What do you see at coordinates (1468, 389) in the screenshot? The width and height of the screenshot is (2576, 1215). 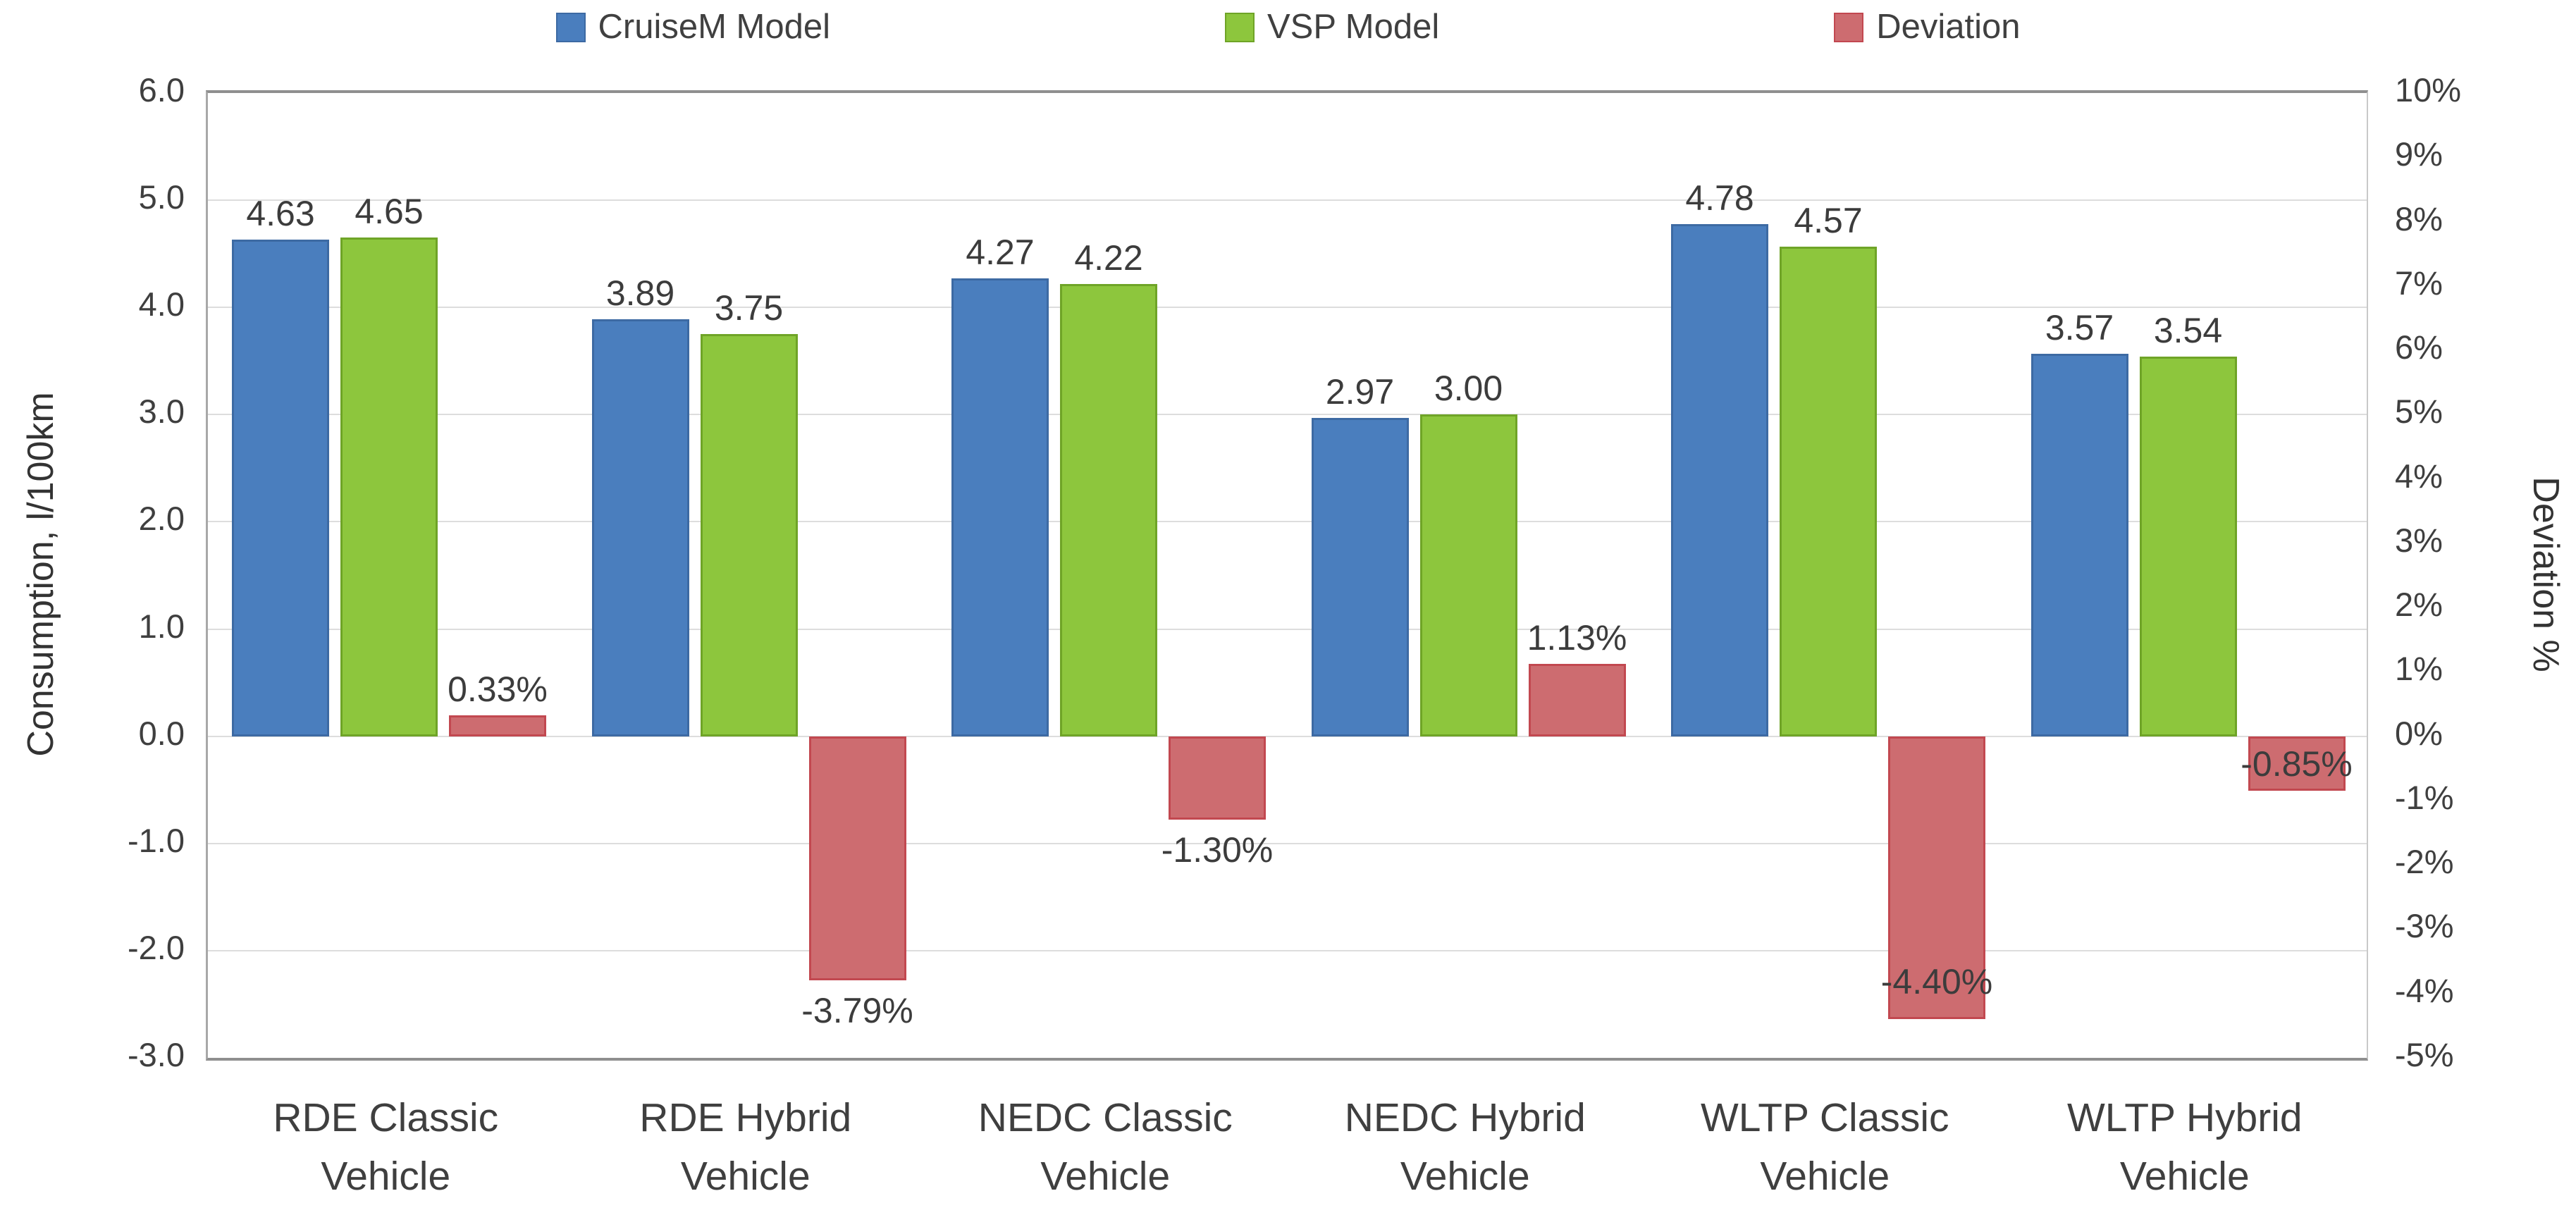 I see `data-label: 3.00` at bounding box center [1468, 389].